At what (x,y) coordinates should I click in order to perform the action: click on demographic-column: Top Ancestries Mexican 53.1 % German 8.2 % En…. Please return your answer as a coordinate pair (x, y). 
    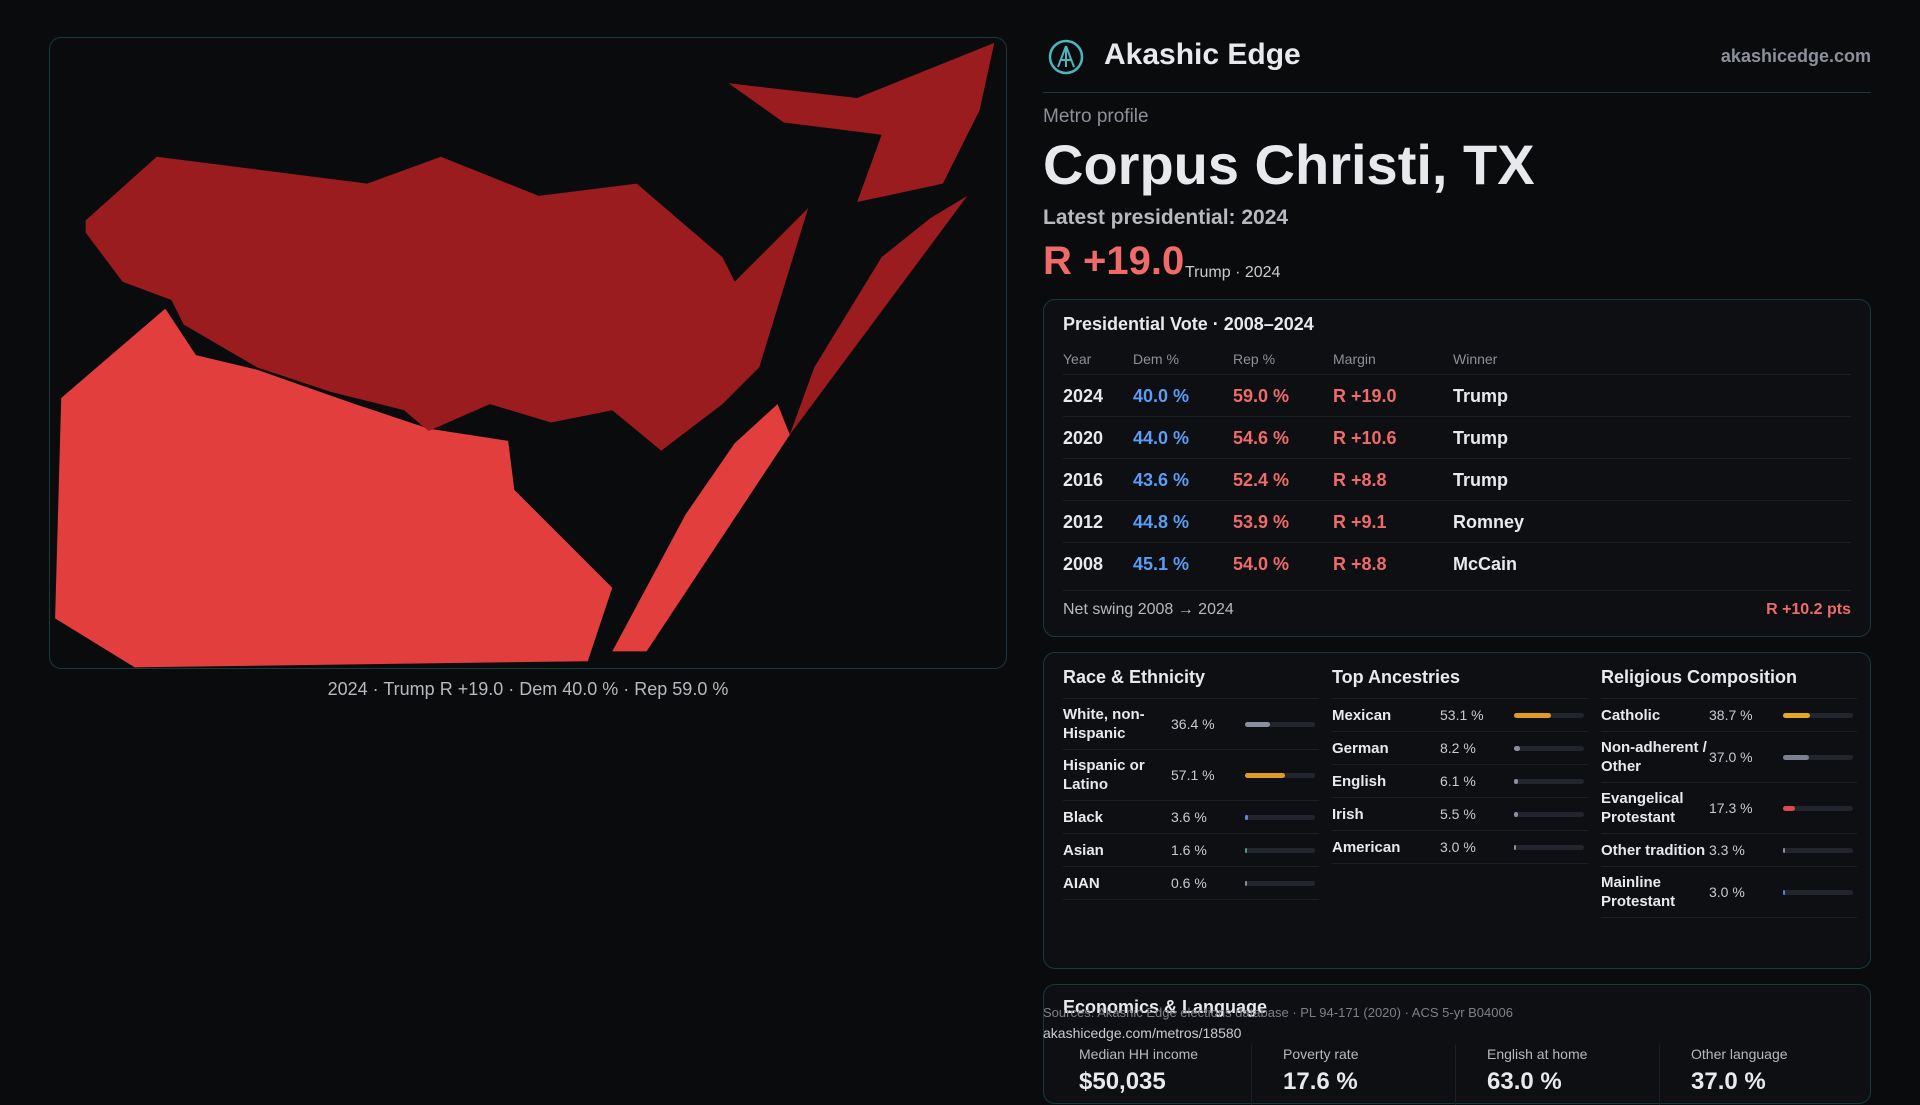
    Looking at the image, I should click on (1460, 765).